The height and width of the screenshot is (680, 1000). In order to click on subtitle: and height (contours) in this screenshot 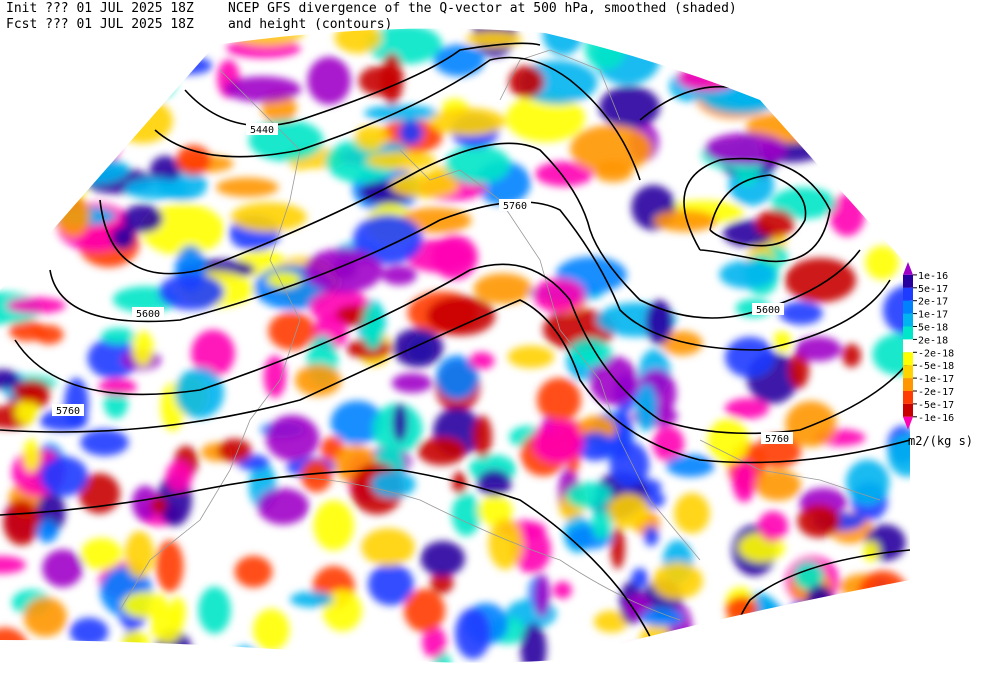, I will do `click(310, 24)`.